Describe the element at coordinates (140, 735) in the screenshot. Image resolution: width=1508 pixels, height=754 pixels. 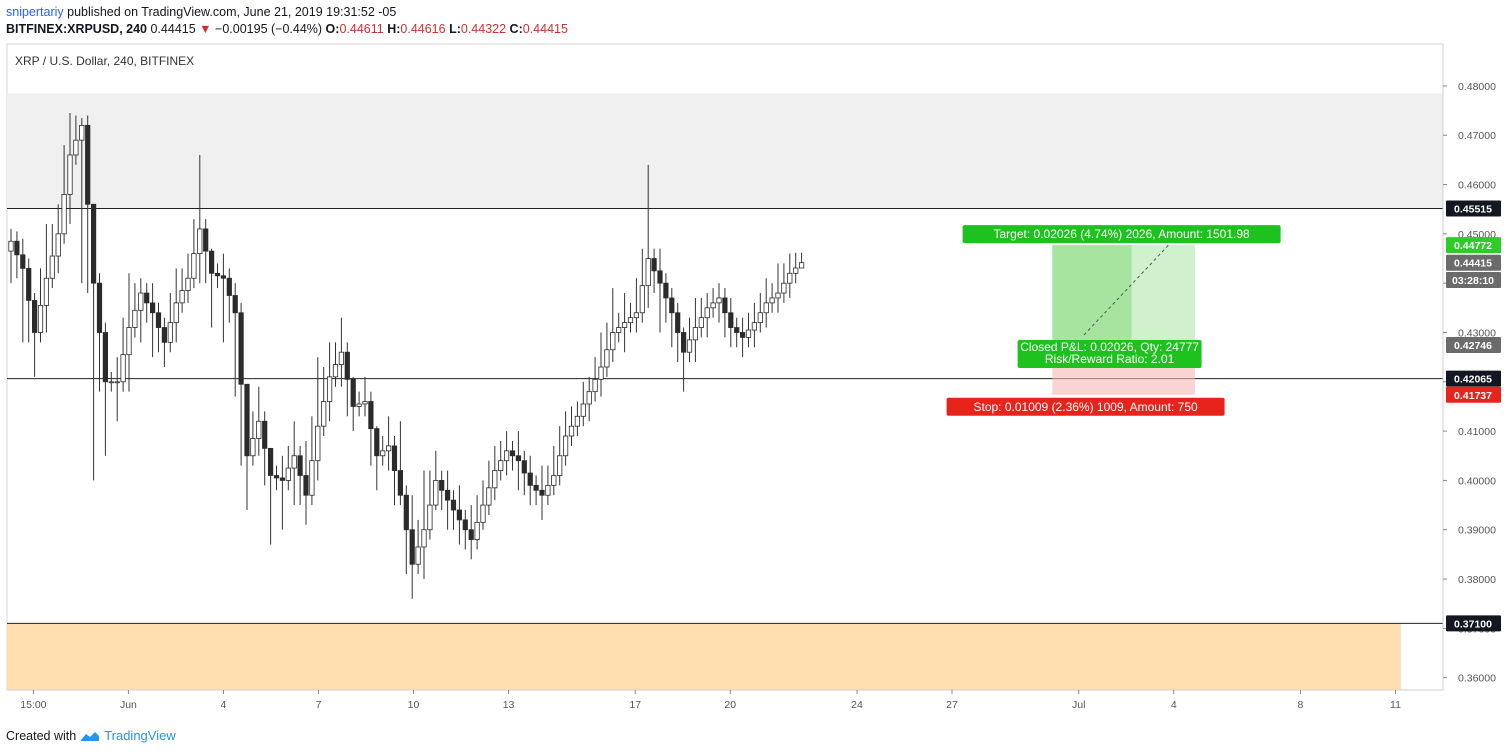
I see `tradingview-brand: TradingView` at that location.